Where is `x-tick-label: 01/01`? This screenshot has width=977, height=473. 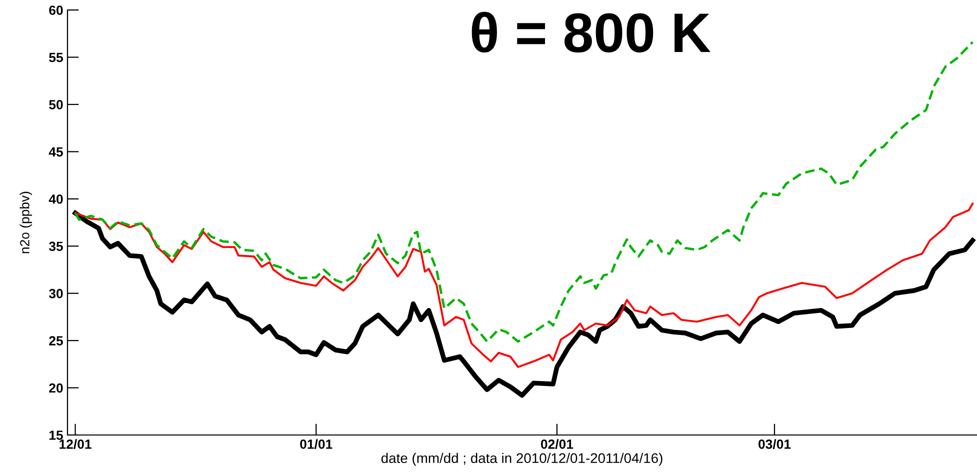
x-tick-label: 01/01 is located at coordinates (316, 444).